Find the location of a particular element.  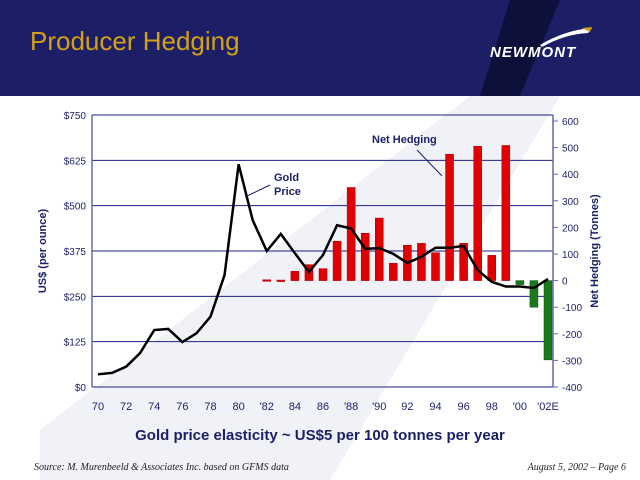

left-axis-title: US$ (per ounce) is located at coordinates (43, 250).